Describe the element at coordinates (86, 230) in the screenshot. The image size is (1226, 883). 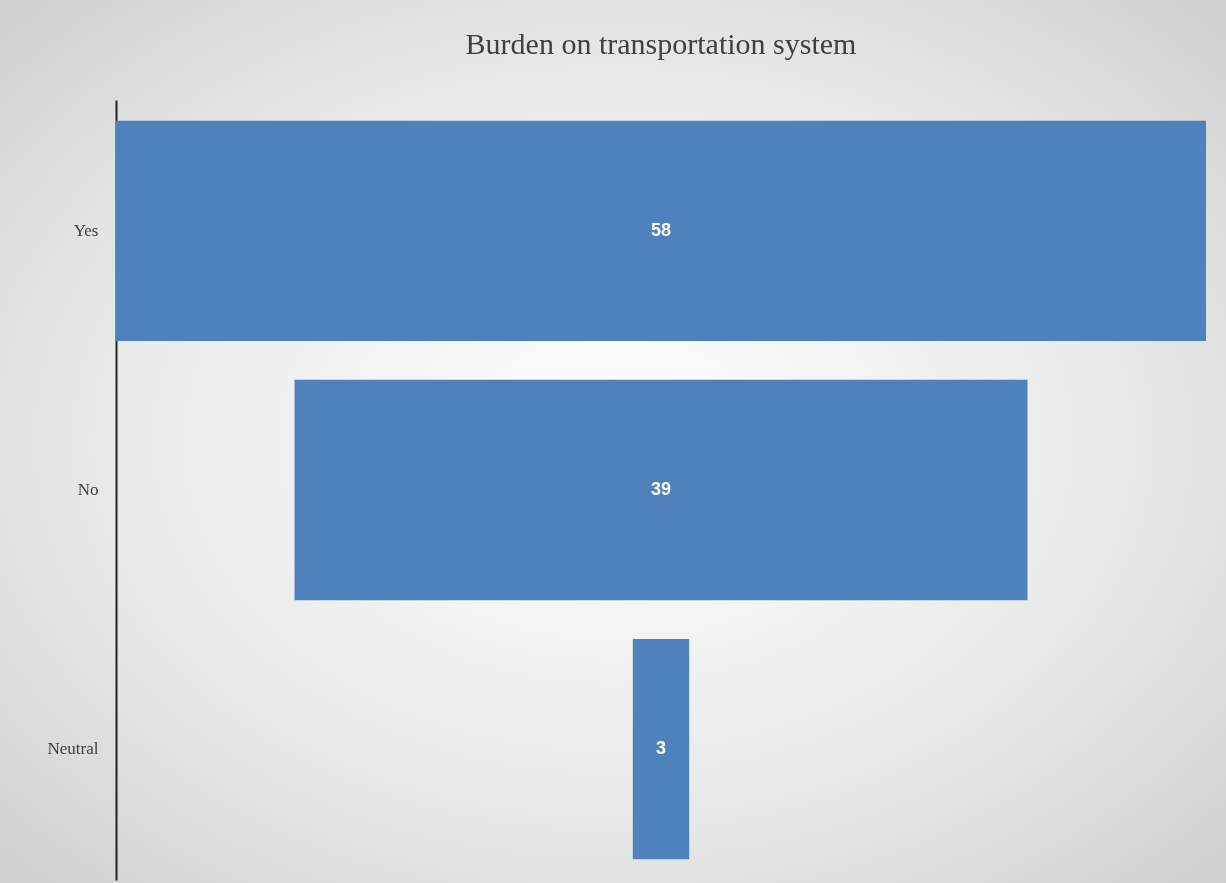
I see `category-label: Yes` at that location.